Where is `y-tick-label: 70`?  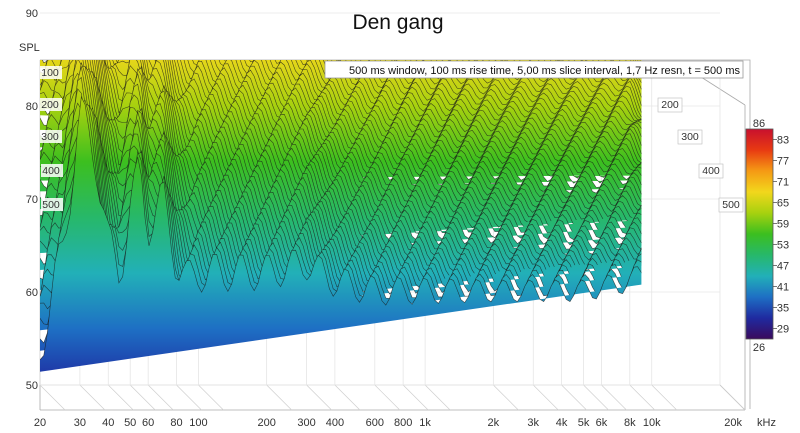 y-tick-label: 70 is located at coordinates (32, 200).